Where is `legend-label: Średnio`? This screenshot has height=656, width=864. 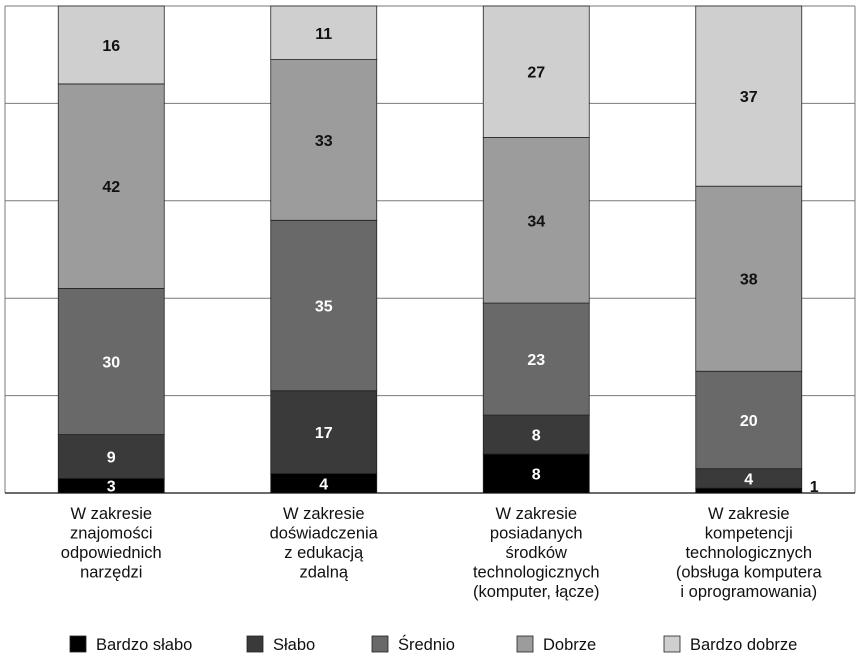 legend-label: Średnio is located at coordinates (426, 644).